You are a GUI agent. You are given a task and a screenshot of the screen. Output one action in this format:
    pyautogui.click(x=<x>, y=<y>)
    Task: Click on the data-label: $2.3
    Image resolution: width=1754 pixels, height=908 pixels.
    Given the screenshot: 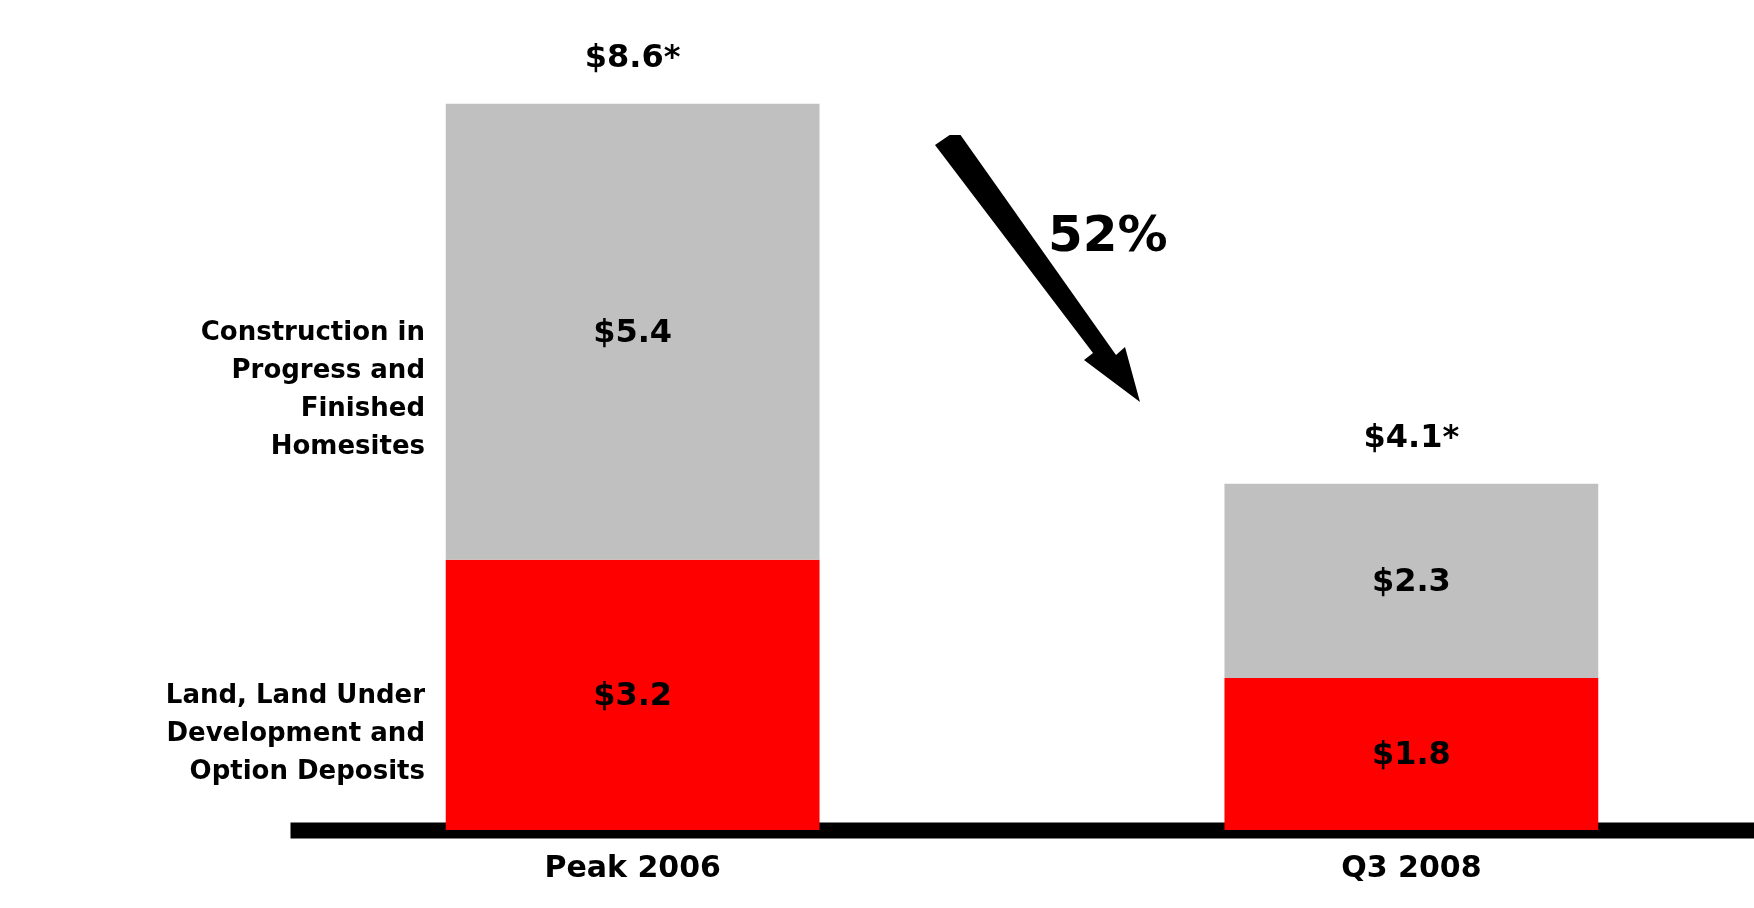 What is the action you would take?
    pyautogui.click(x=1411, y=579)
    